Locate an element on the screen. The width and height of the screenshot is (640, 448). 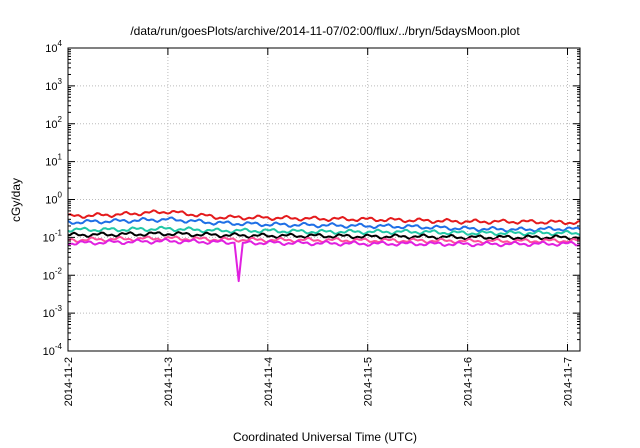
x-tick-label: 2014-11-2 is located at coordinates (69, 381).